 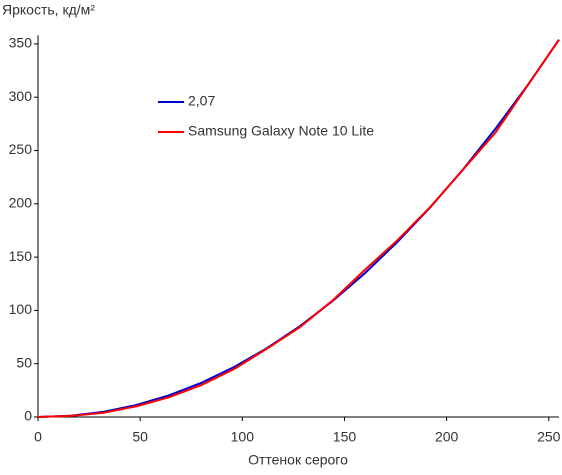 What do you see at coordinates (21, 96) in the screenshot?
I see `y-tick-label: 300` at bounding box center [21, 96].